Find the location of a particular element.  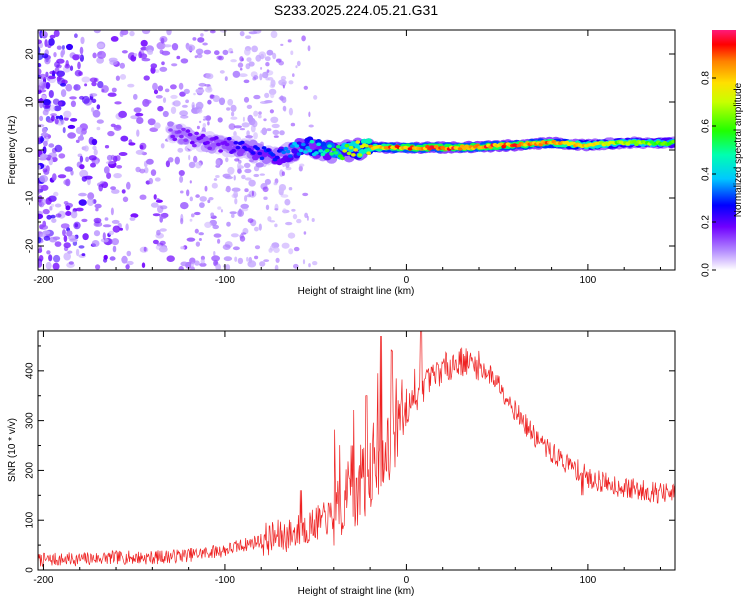

colorbar-tick-label: 0.2 is located at coordinates (706, 222).